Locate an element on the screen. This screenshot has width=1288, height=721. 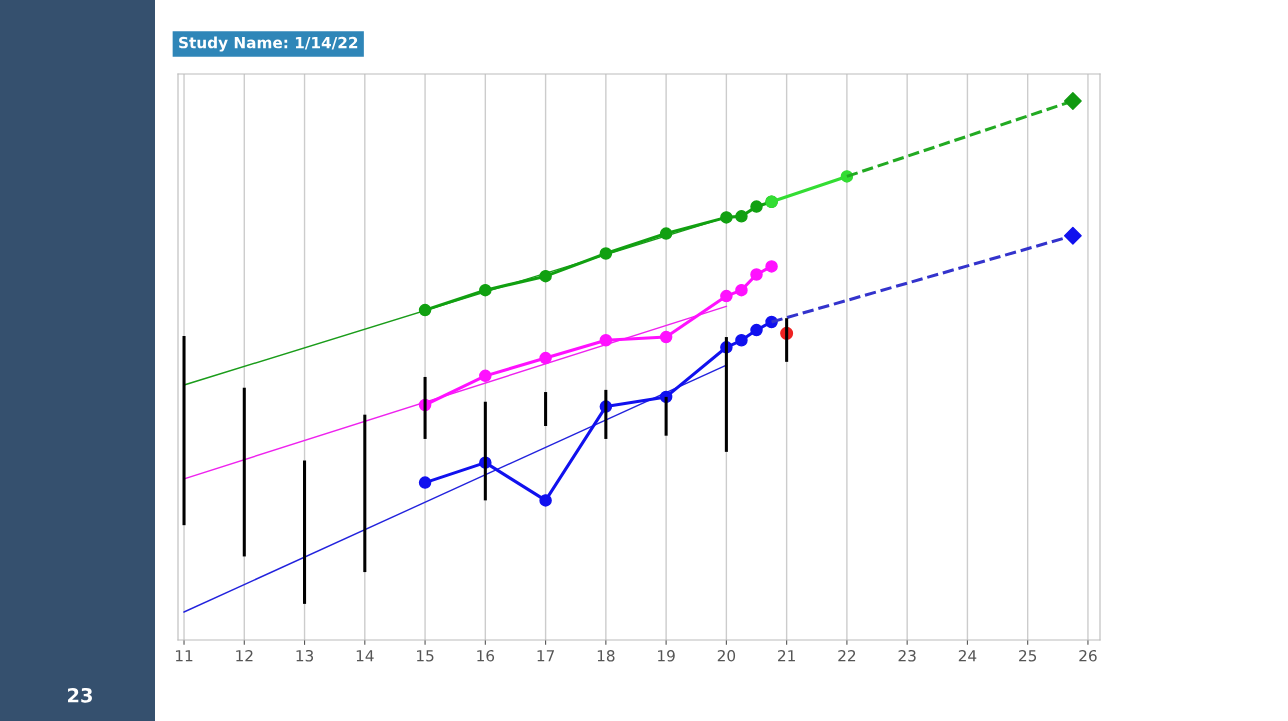
x-tick-label: 26 is located at coordinates (1088, 655).